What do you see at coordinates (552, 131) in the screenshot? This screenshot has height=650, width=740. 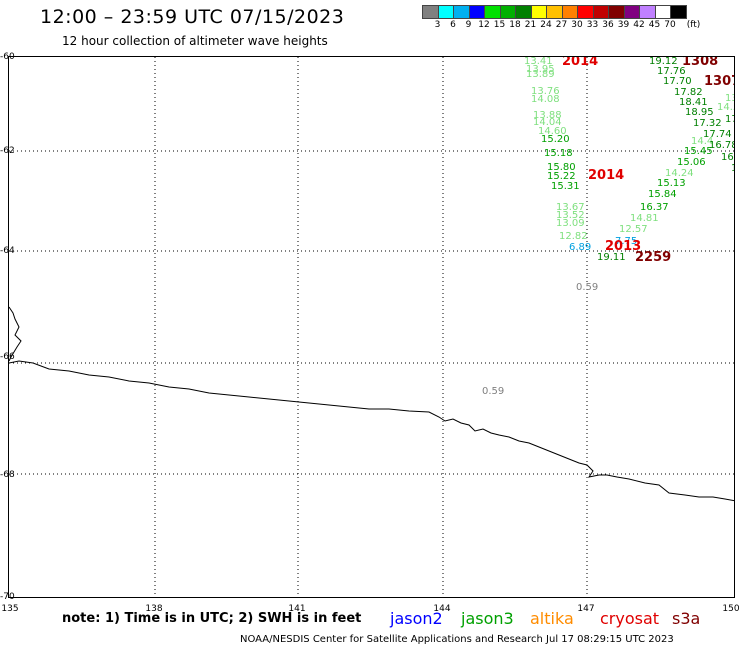 I see `wave-height-label: 14.60` at bounding box center [552, 131].